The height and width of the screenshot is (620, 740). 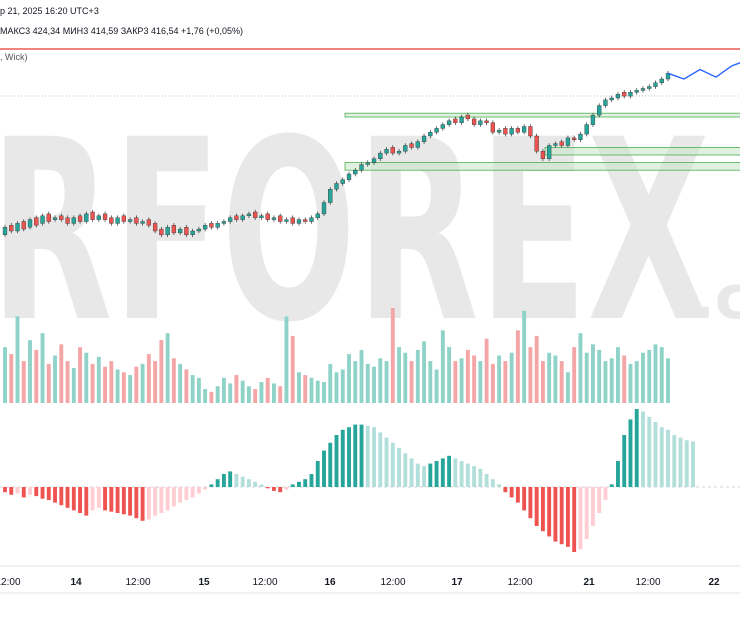 I want to click on forecast-line, so click(x=703, y=71).